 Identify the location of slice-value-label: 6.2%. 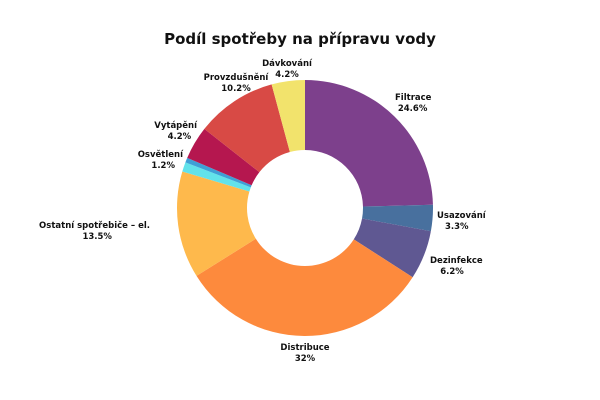
(452, 272).